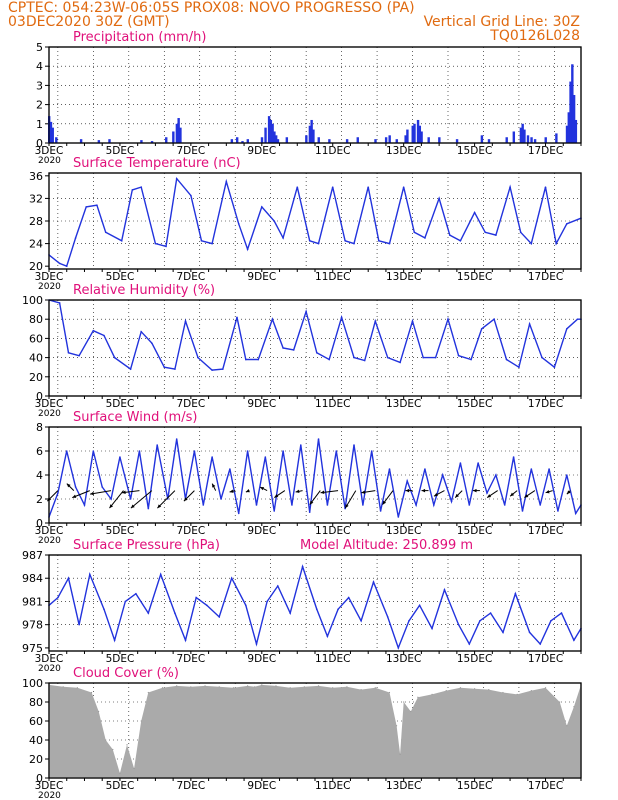  Describe the element at coordinates (190, 531) in the screenshot. I see `wind-xtick-label: 7DEC` at that location.